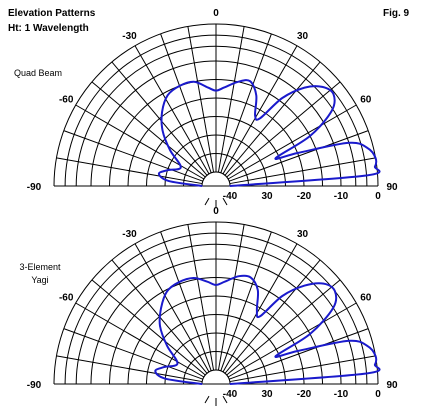  I want to click on plot-label-quad-beam: Quad Beam, so click(38, 73).